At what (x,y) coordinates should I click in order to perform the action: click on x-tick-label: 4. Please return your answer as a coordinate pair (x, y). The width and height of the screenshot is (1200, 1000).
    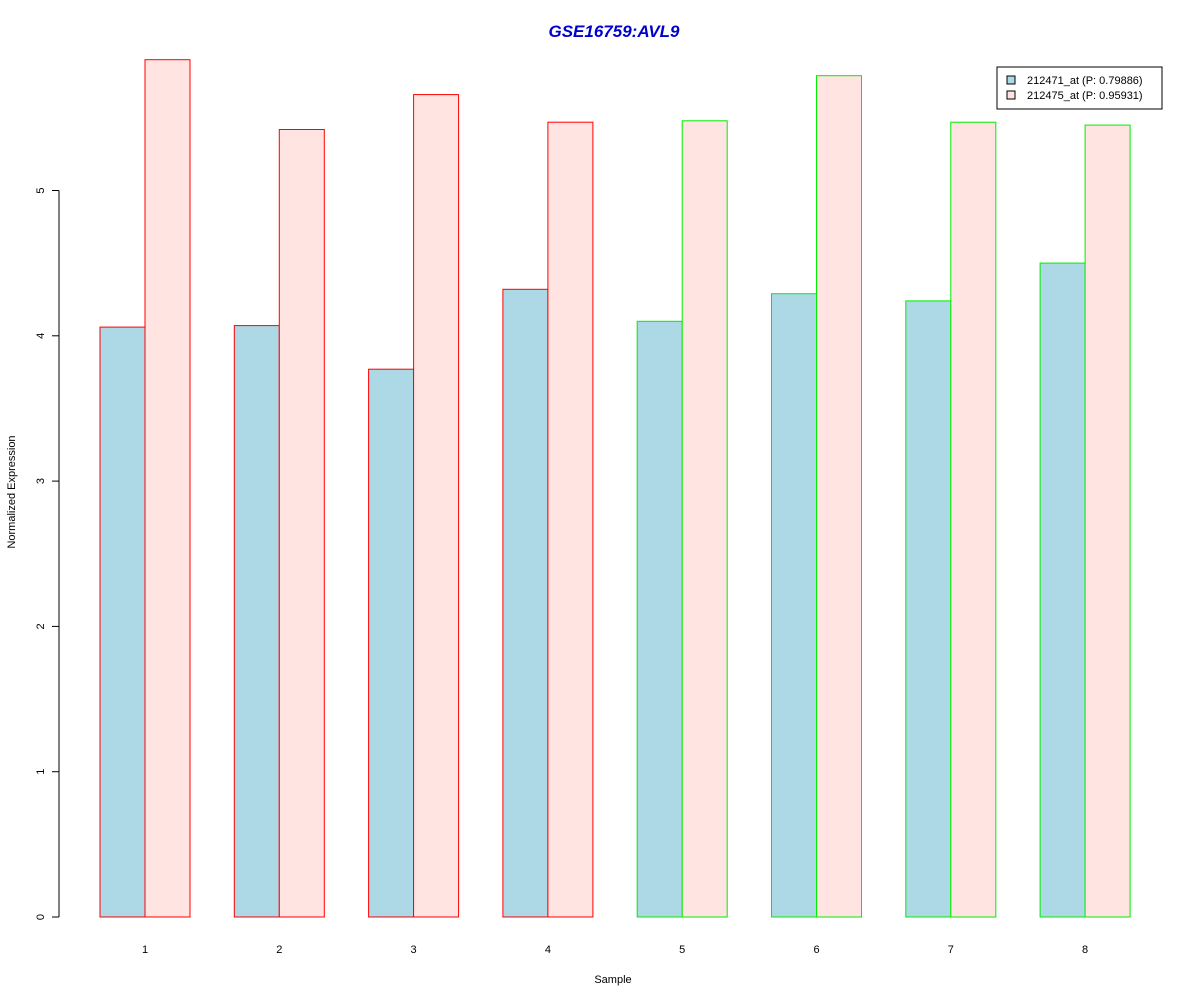
    Looking at the image, I should click on (548, 950).